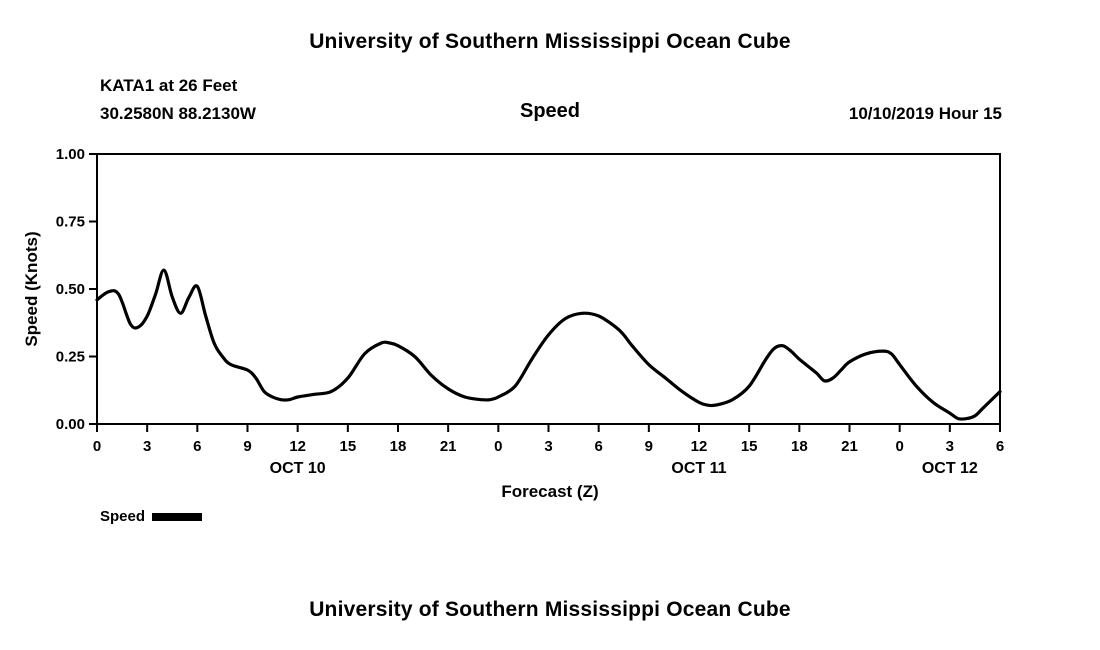  Describe the element at coordinates (31, 289) in the screenshot. I see `y-axis-label: Speed (Knots)` at that location.